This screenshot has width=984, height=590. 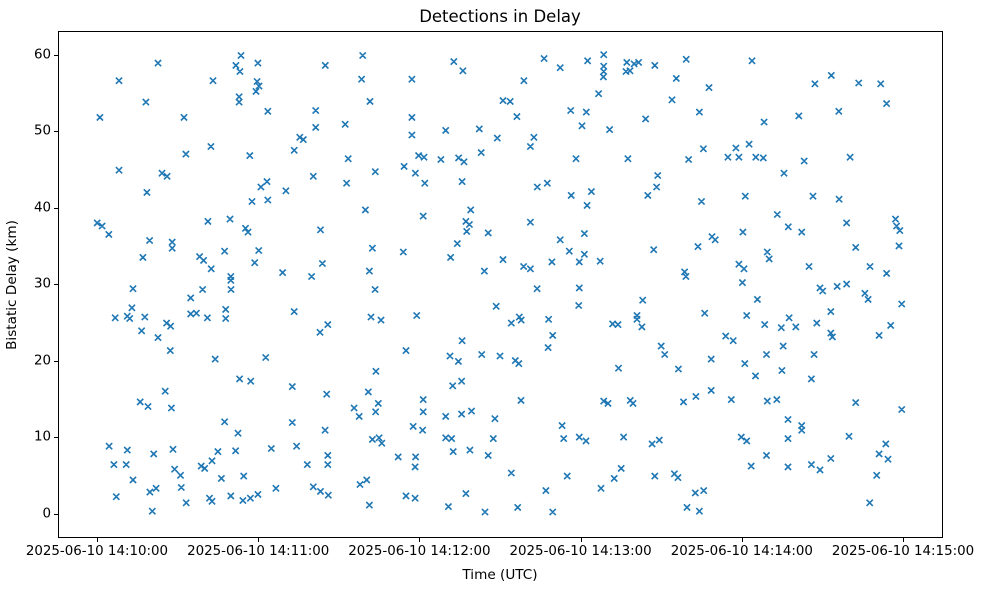 What do you see at coordinates (42, 131) in the screenshot?
I see `y-tick-label: 50` at bounding box center [42, 131].